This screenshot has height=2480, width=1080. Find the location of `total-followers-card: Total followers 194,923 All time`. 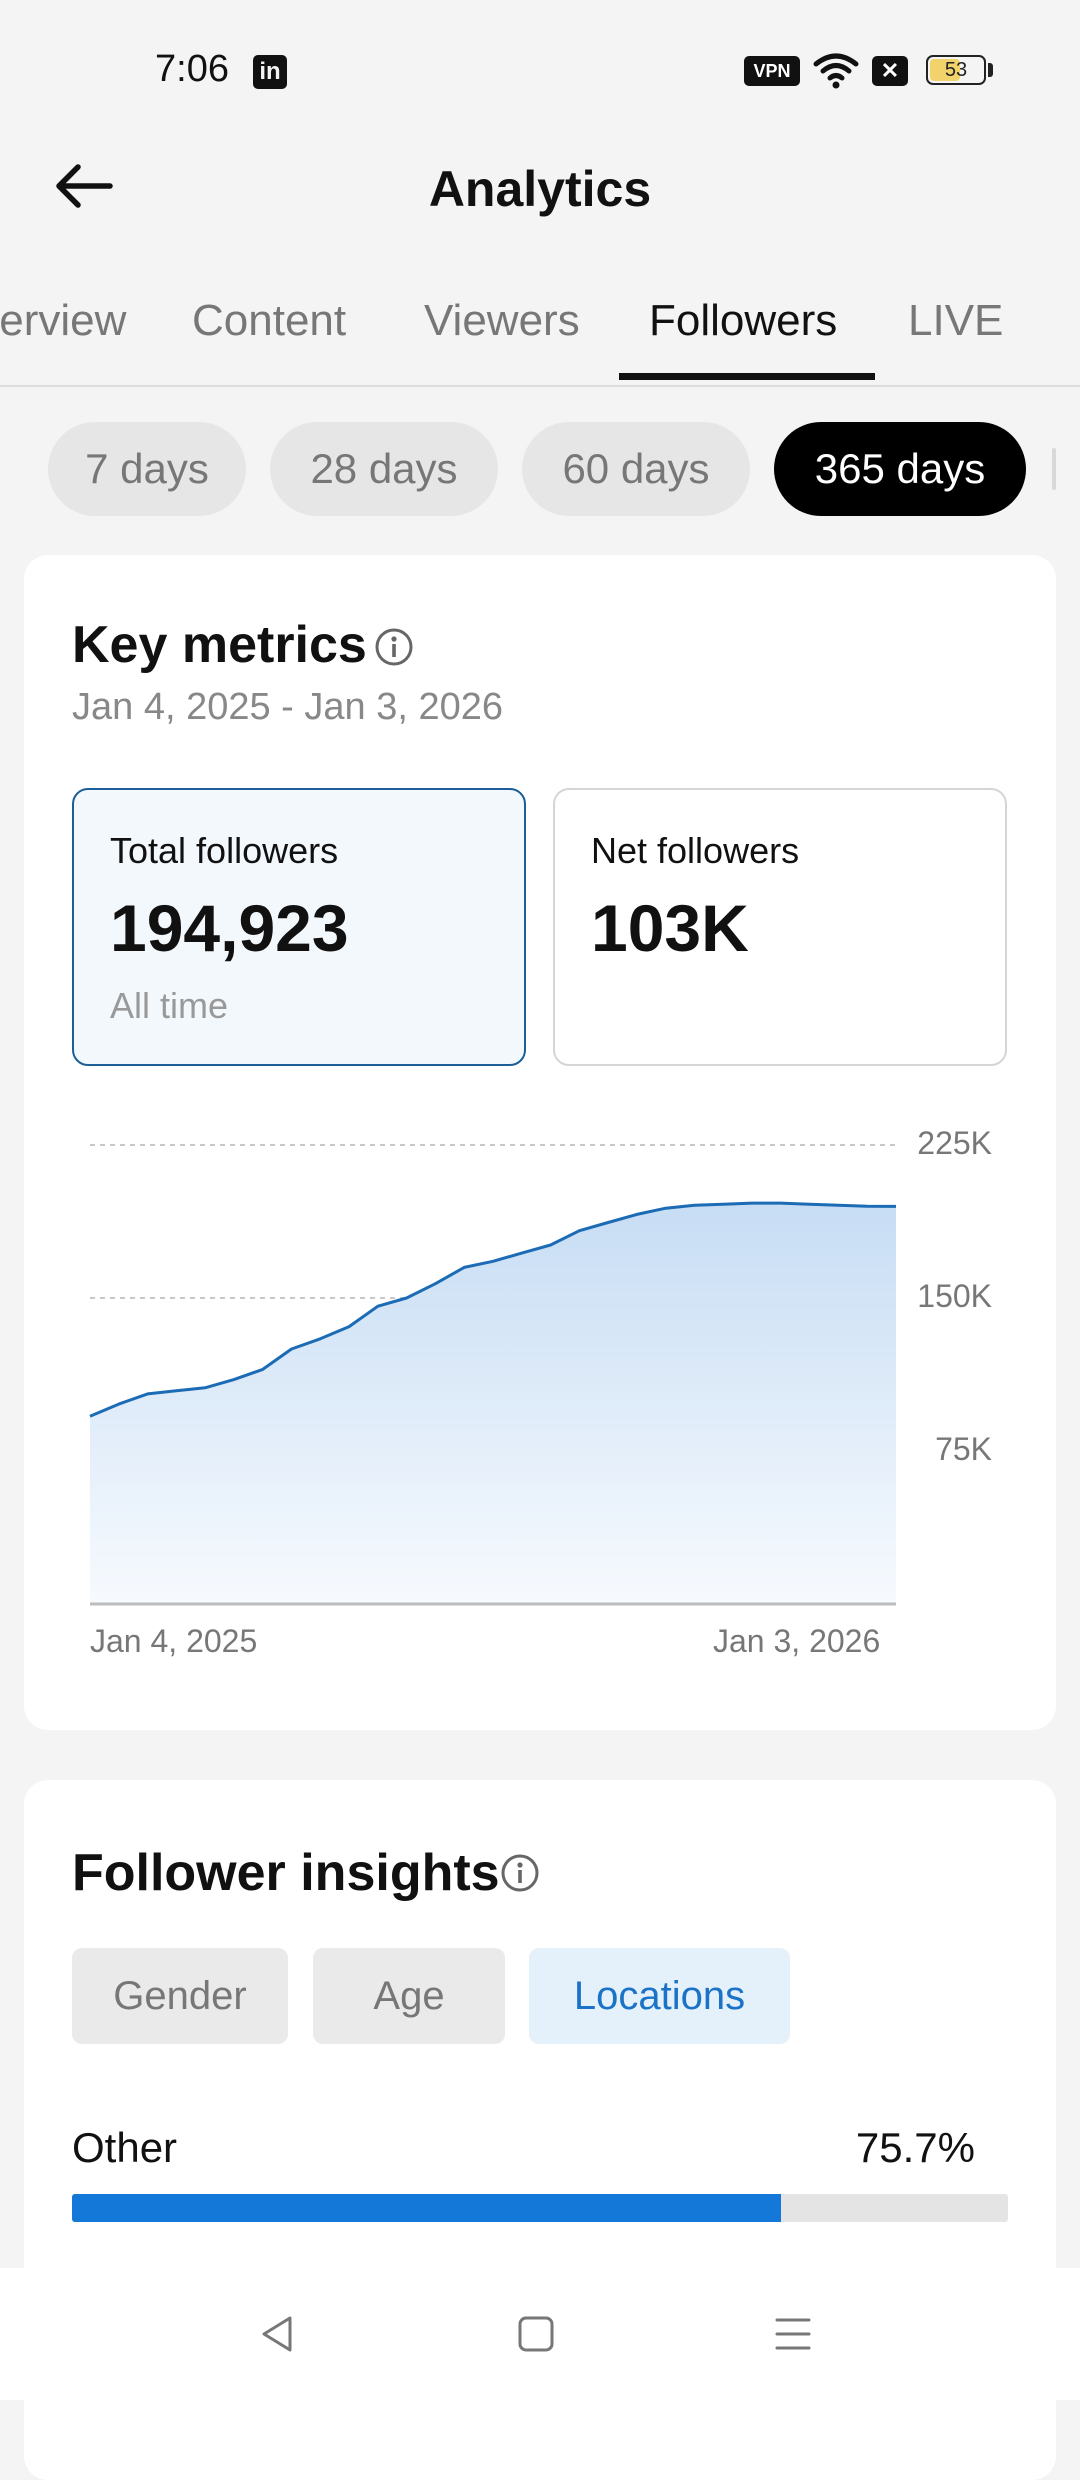

total-followers-card: Total followers 194,923 All time is located at coordinates (299, 927).